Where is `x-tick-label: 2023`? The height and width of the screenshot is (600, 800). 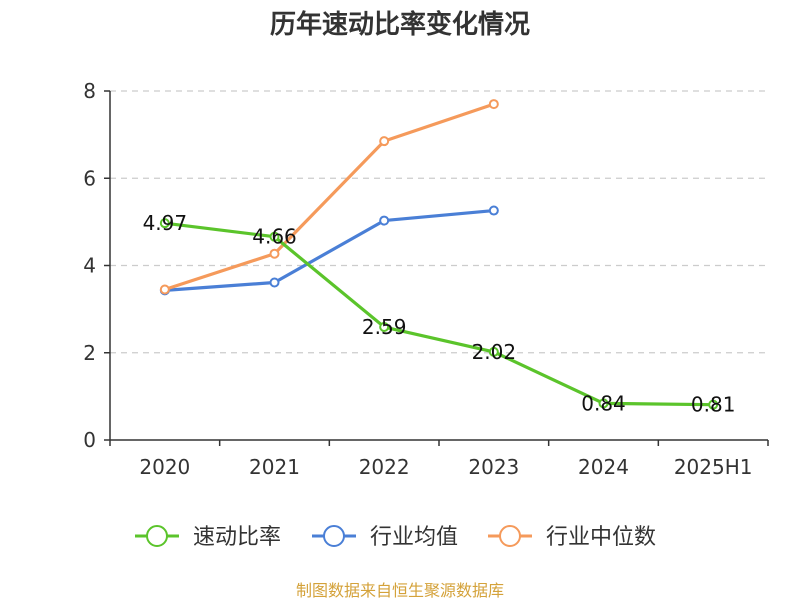 x-tick-label: 2023 is located at coordinates (493, 467).